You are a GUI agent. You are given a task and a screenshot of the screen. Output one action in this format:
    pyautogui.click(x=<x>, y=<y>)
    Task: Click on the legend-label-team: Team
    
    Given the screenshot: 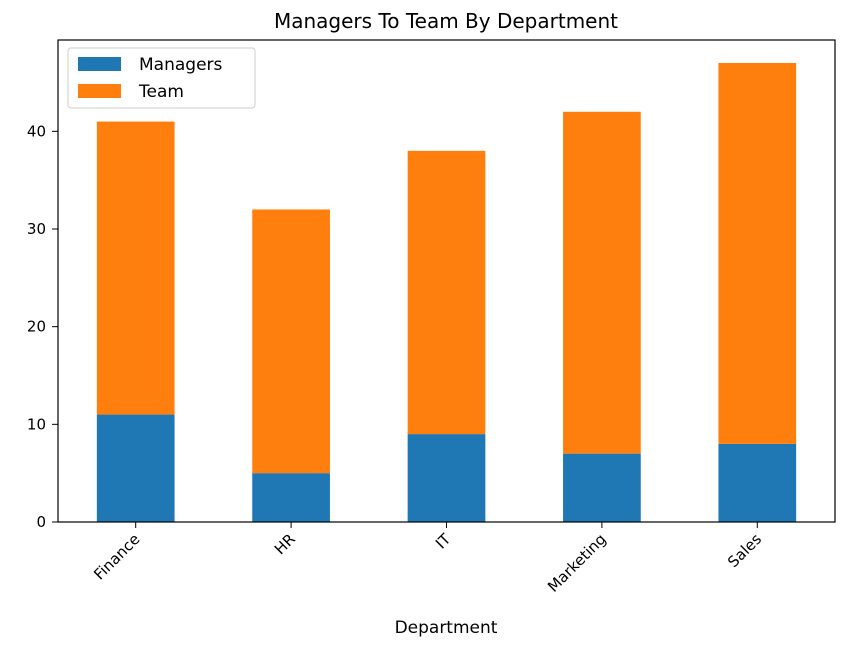 What is the action you would take?
    pyautogui.click(x=161, y=92)
    